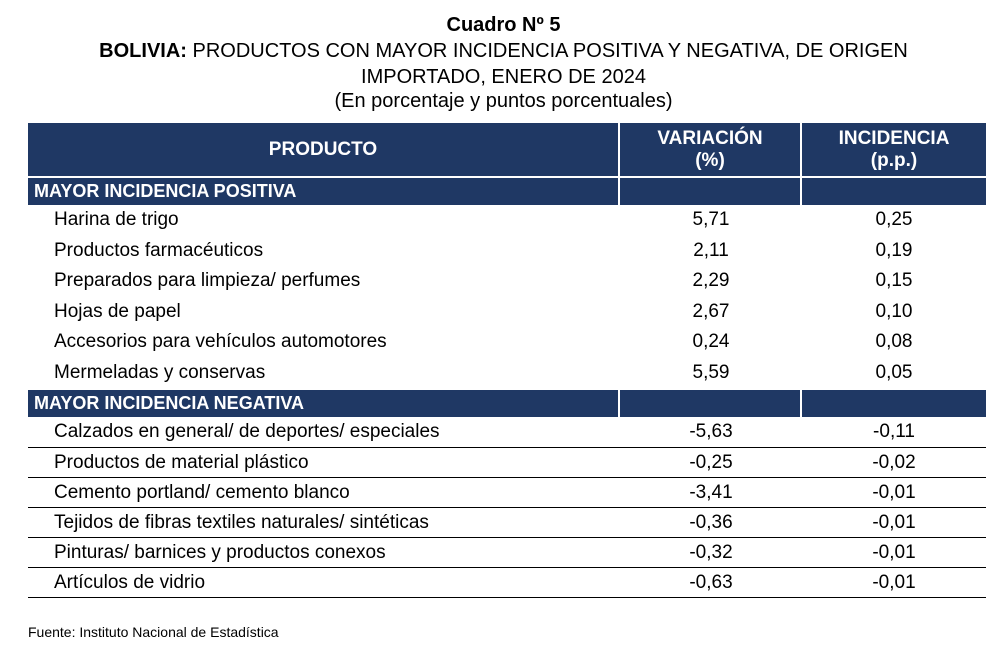 This screenshot has height=651, width=1007. Describe the element at coordinates (894, 250) in the screenshot. I see `cell-incidencia: 0,19` at that location.